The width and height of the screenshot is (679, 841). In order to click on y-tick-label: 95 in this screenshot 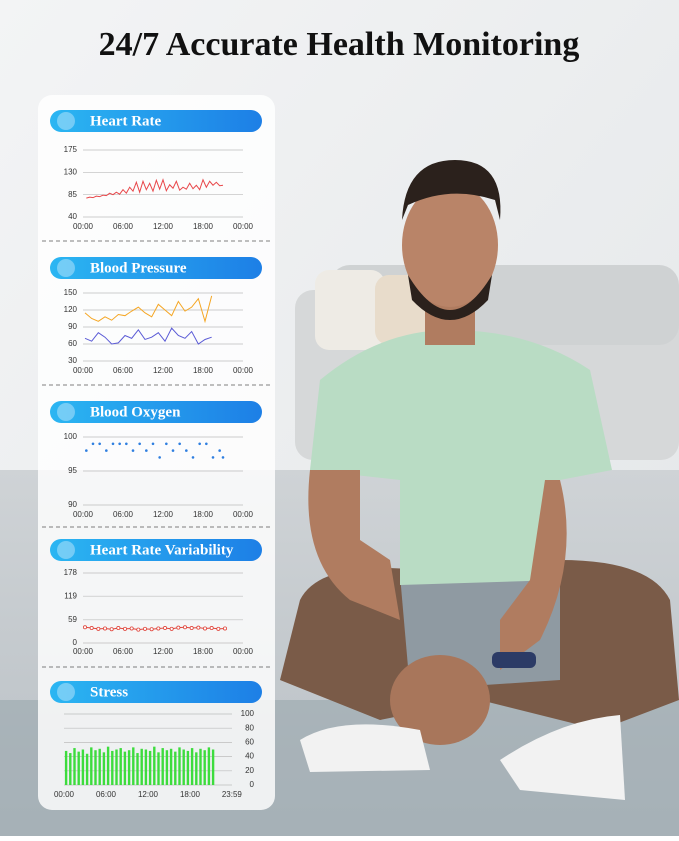, I will do `click(72, 470)`.